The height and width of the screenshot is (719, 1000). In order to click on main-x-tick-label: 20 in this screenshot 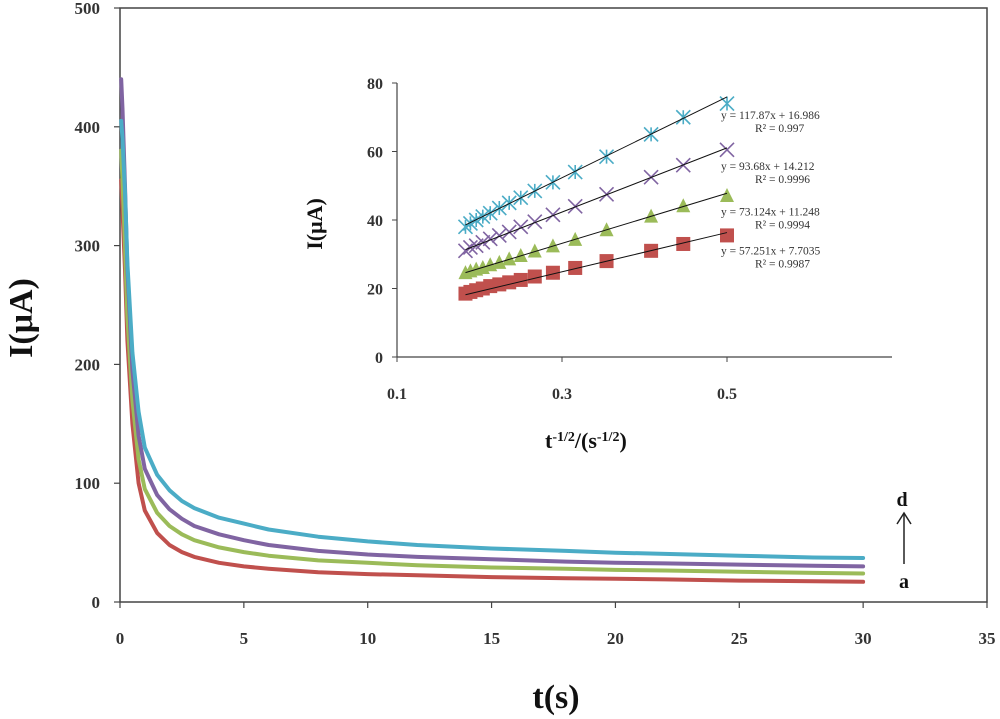, I will do `click(615, 638)`.